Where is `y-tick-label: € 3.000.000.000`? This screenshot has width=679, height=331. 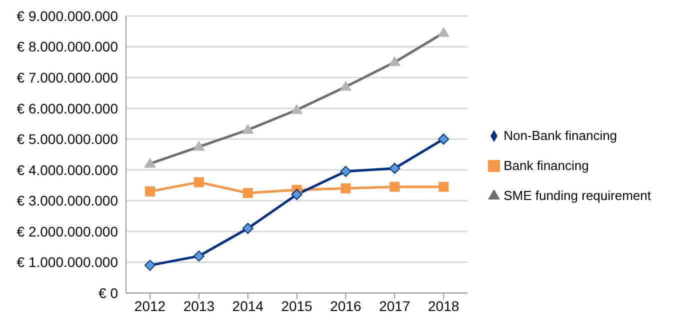
y-tick-label: € 3.000.000.000 is located at coordinates (67, 200).